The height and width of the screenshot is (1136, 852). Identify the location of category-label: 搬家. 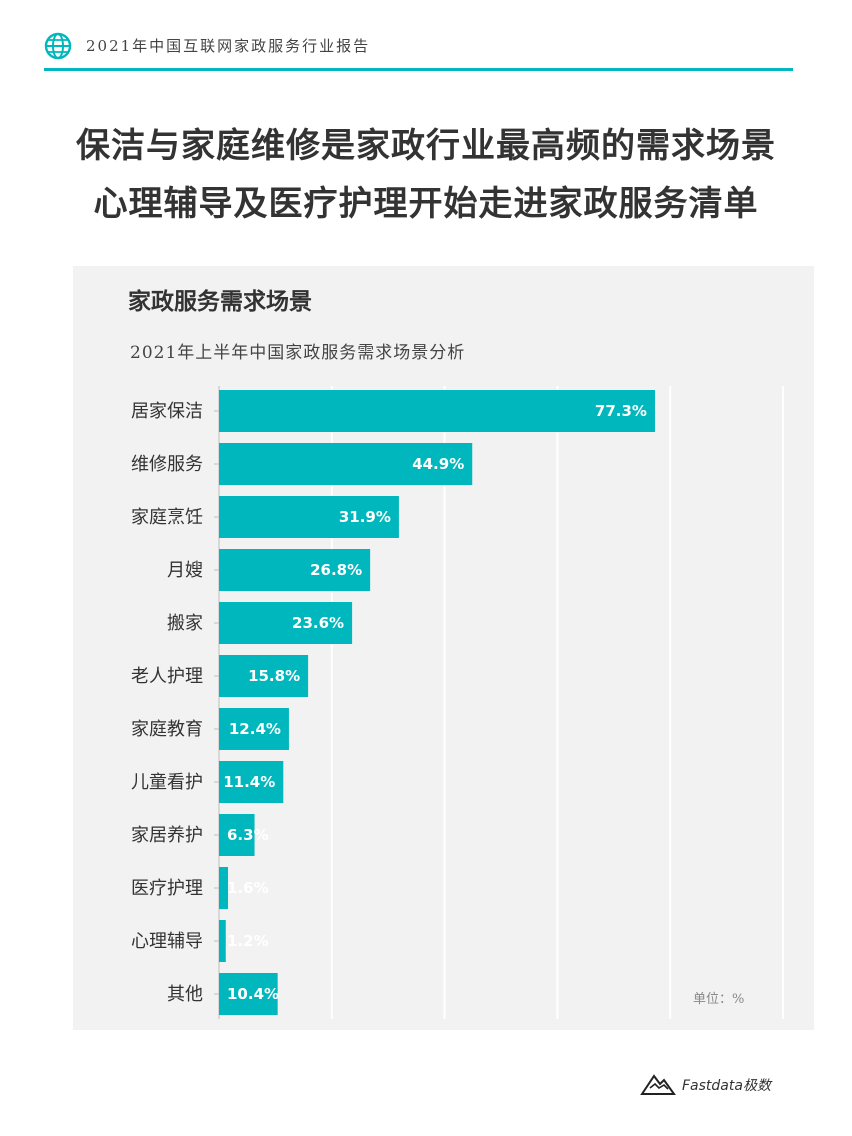
(185, 623).